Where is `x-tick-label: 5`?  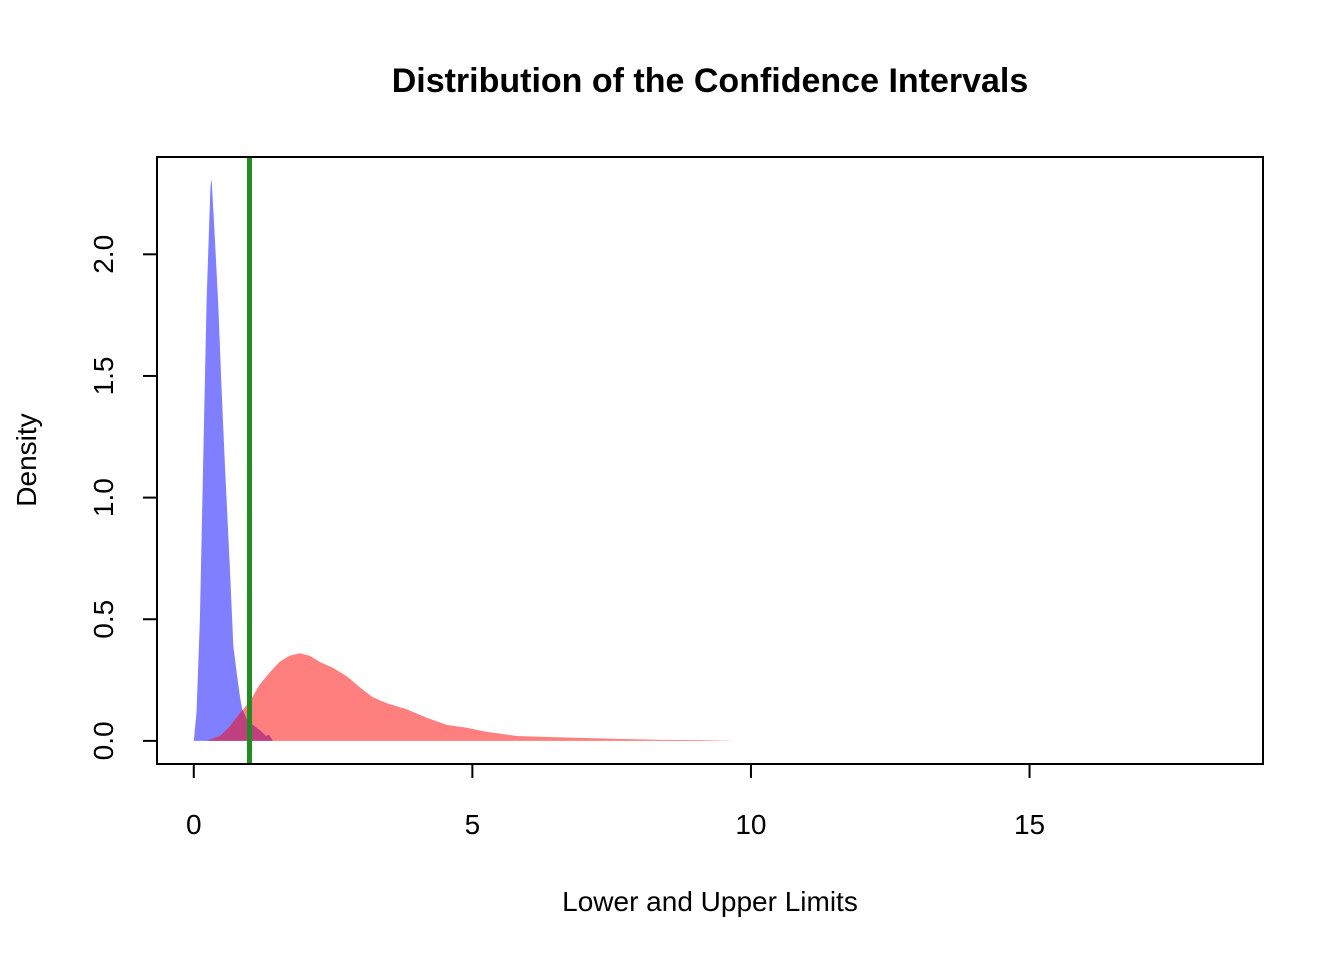 x-tick-label: 5 is located at coordinates (473, 824).